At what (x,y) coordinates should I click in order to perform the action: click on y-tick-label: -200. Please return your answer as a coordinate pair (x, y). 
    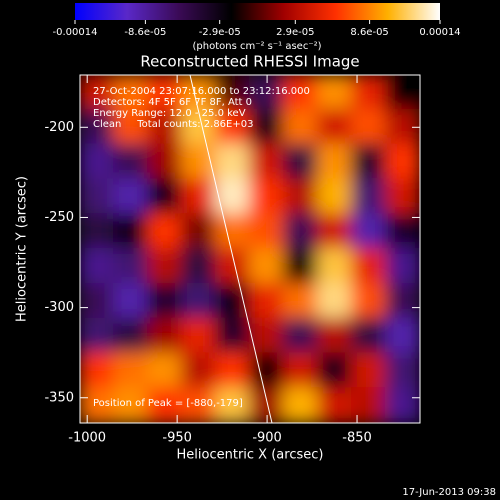
    Looking at the image, I should click on (59, 127).